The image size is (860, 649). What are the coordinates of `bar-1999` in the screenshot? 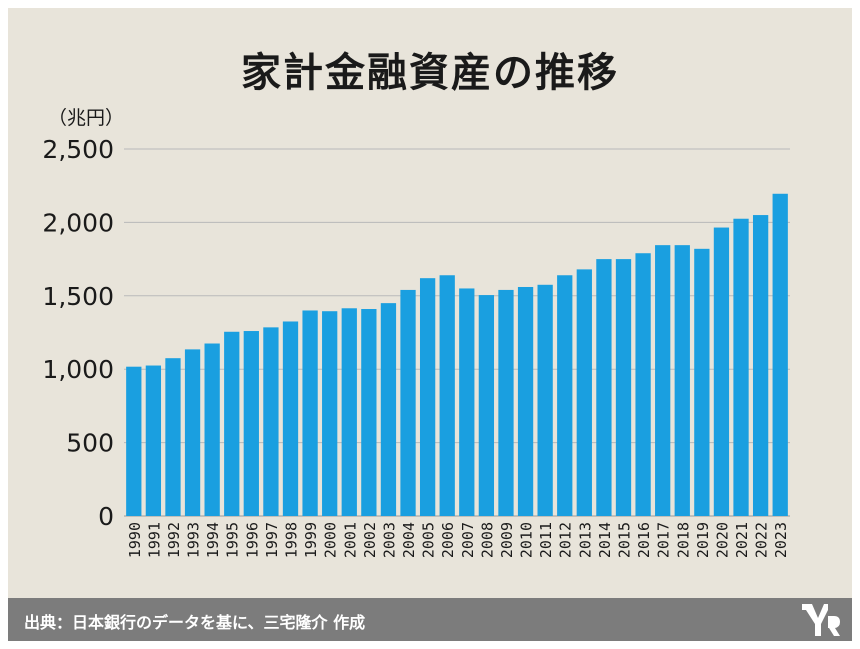 It's located at (310, 413).